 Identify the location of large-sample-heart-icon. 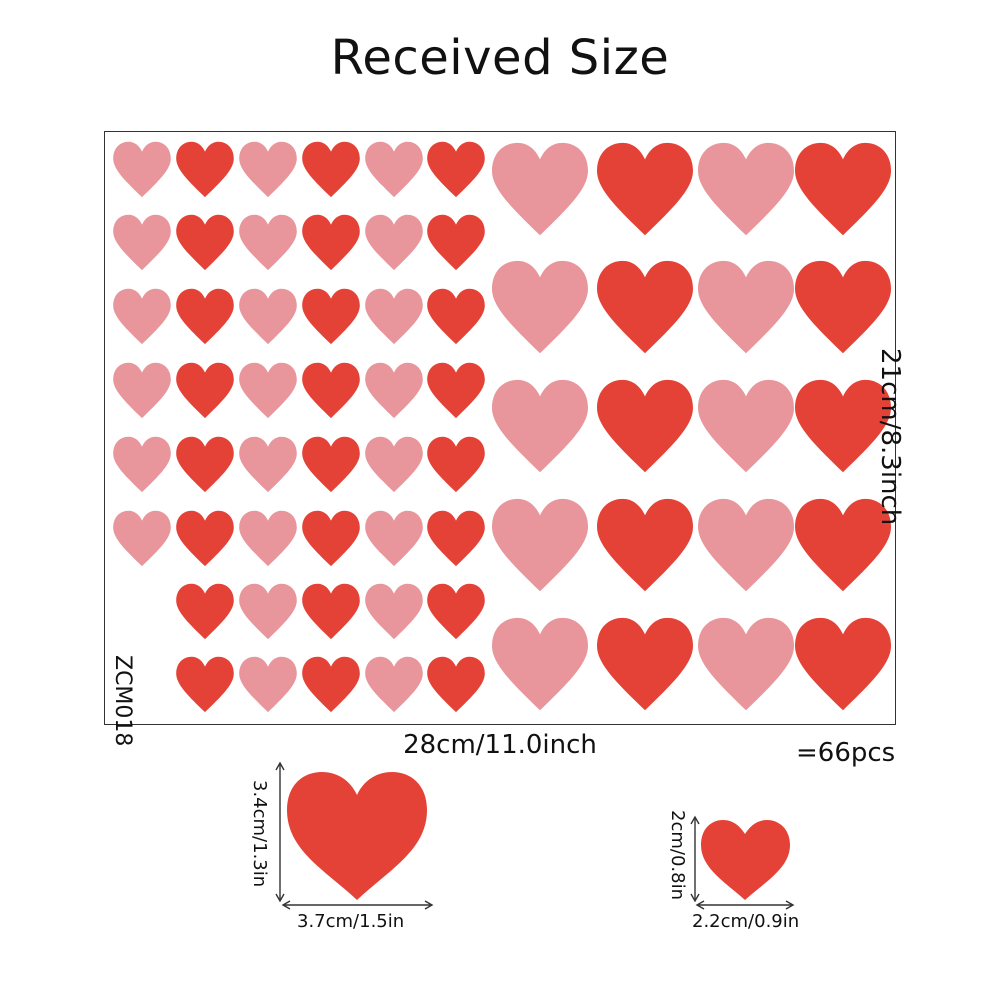
(357, 836).